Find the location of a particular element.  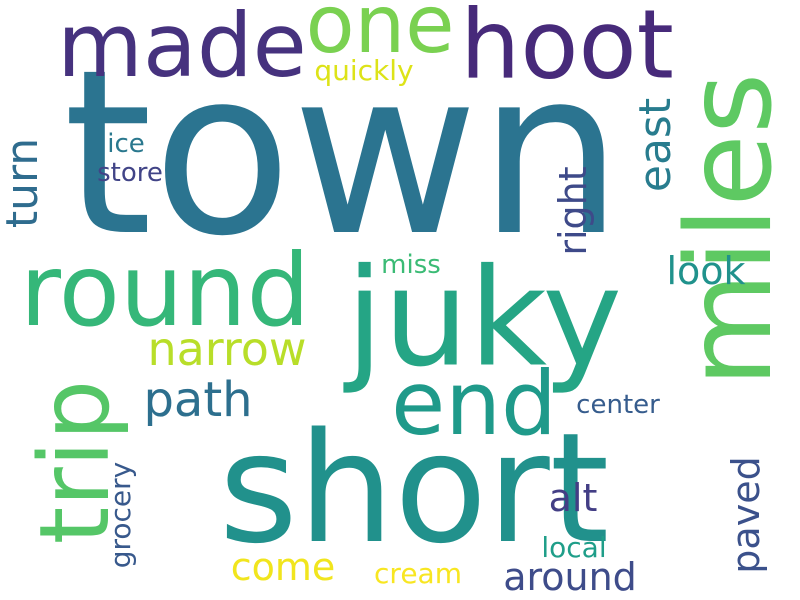

word-look: look is located at coordinates (706, 271).